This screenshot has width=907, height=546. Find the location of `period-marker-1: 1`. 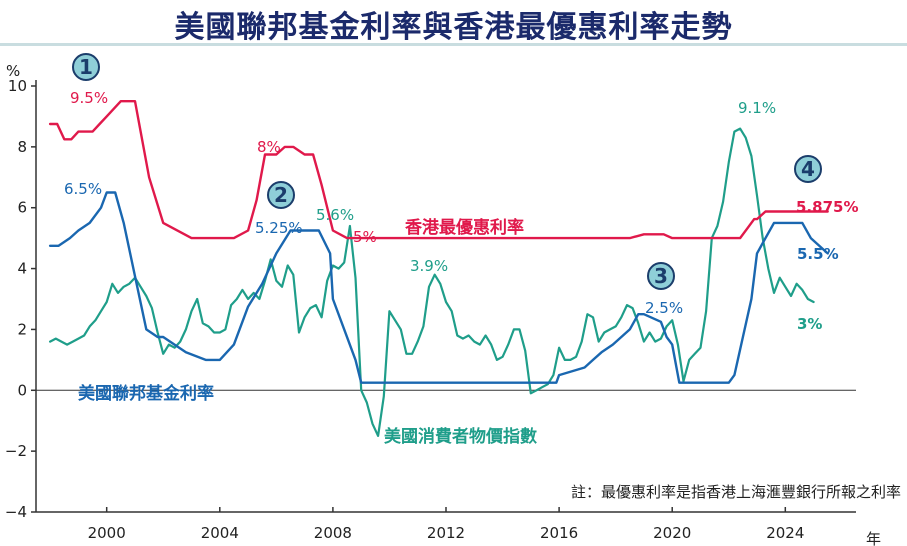

period-marker-1: 1 is located at coordinates (86, 67).